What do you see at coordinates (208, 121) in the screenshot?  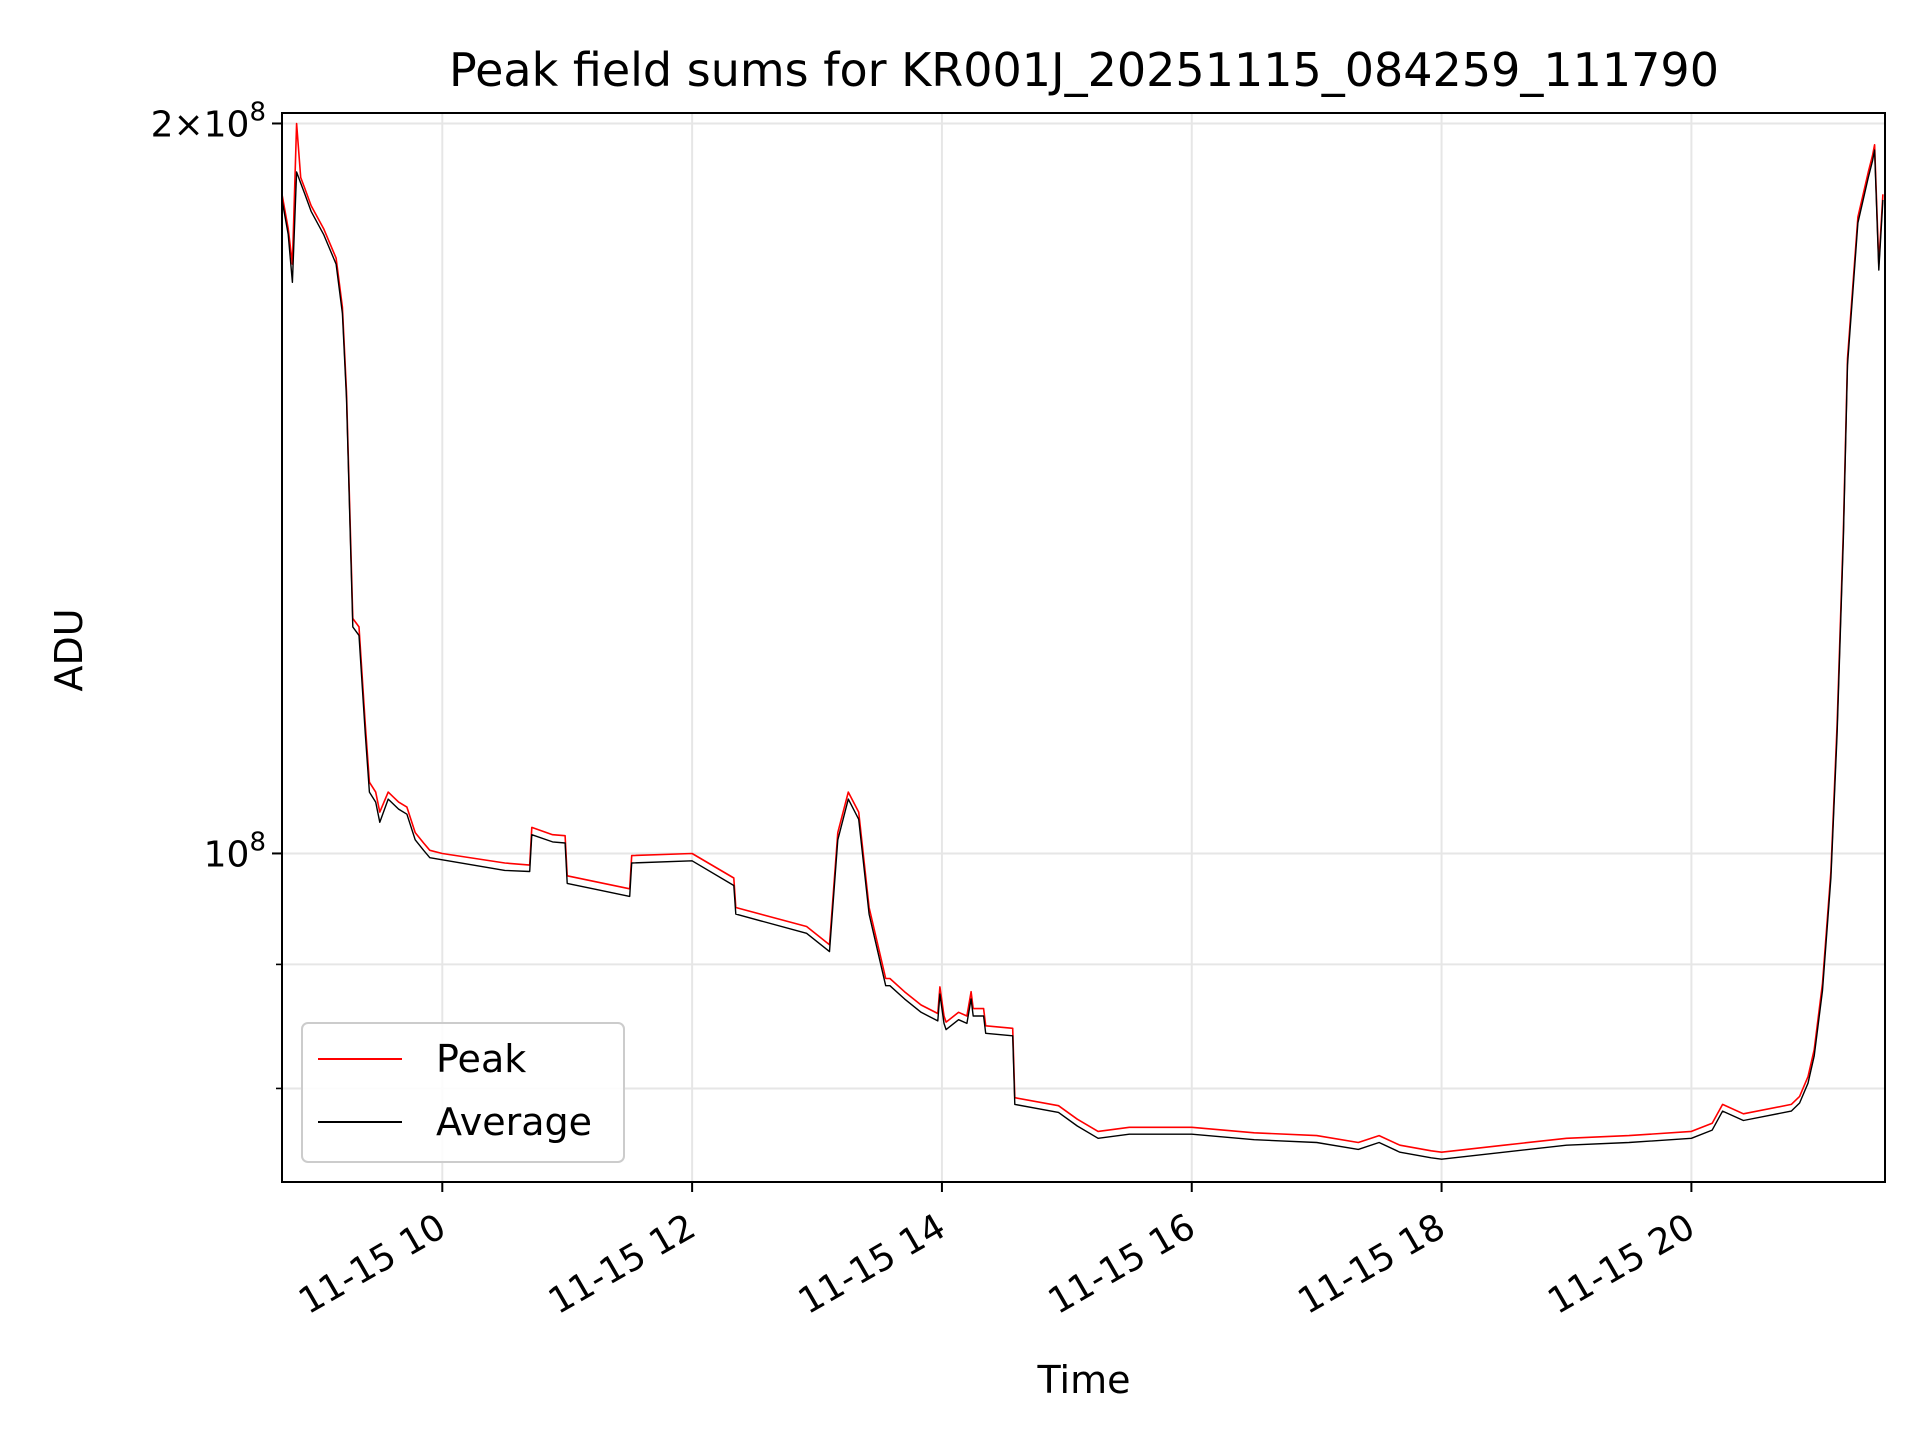 I see `y-tick-label: 2×108` at bounding box center [208, 121].